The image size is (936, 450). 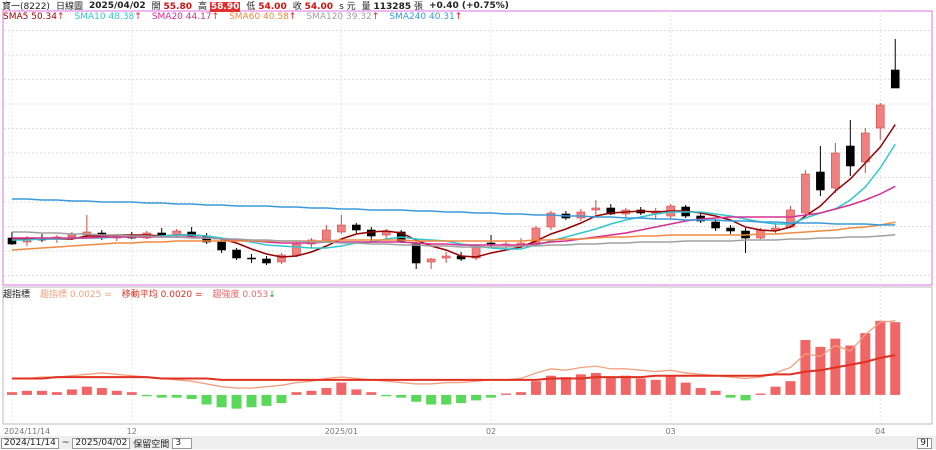 What do you see at coordinates (259, 17) in the screenshot?
I see `legend-label: SMA60 40.58` at bounding box center [259, 17].